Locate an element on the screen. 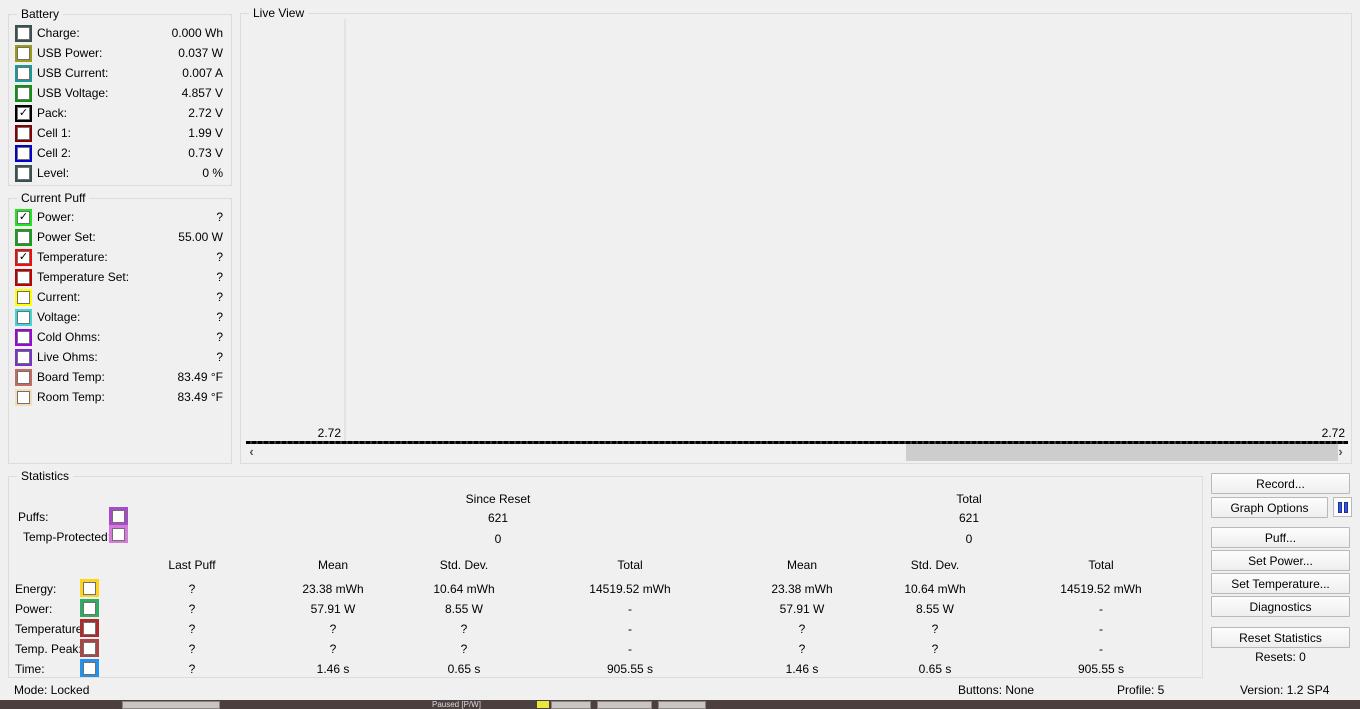 The width and height of the screenshot is (1360, 709). series-label: Power Set: is located at coordinates (66, 237).